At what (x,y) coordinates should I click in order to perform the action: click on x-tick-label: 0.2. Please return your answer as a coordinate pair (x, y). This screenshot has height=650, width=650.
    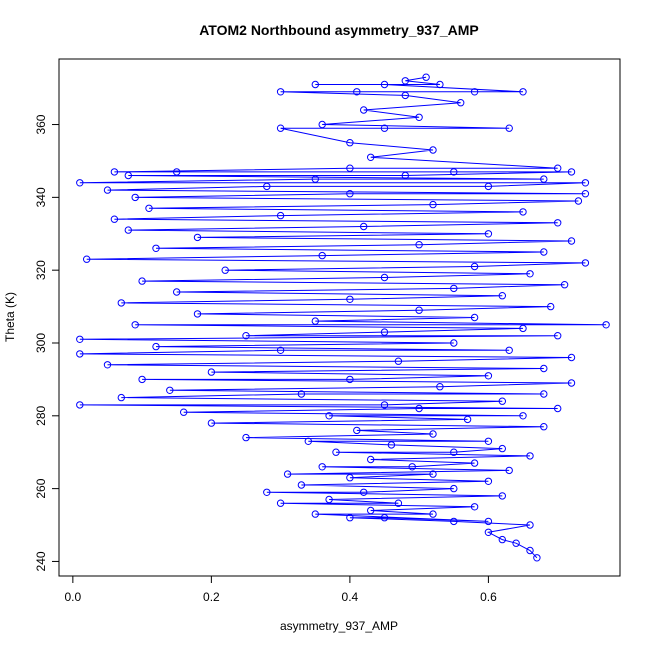
    Looking at the image, I should click on (211, 597).